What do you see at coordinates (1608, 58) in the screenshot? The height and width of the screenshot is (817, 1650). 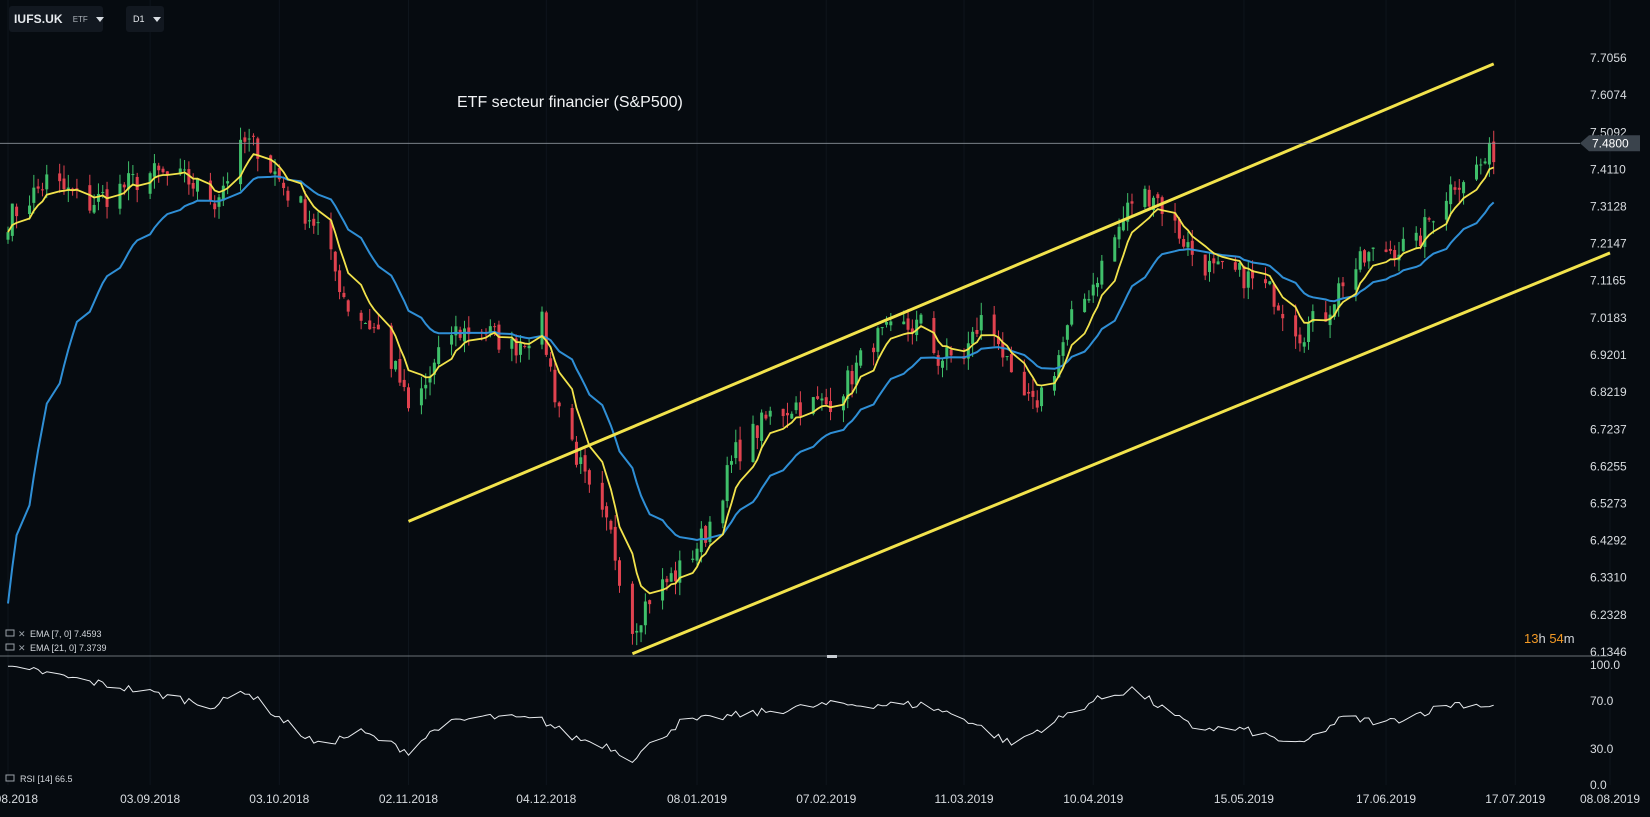 I see `price-tick-label: 7.7056` at bounding box center [1608, 58].